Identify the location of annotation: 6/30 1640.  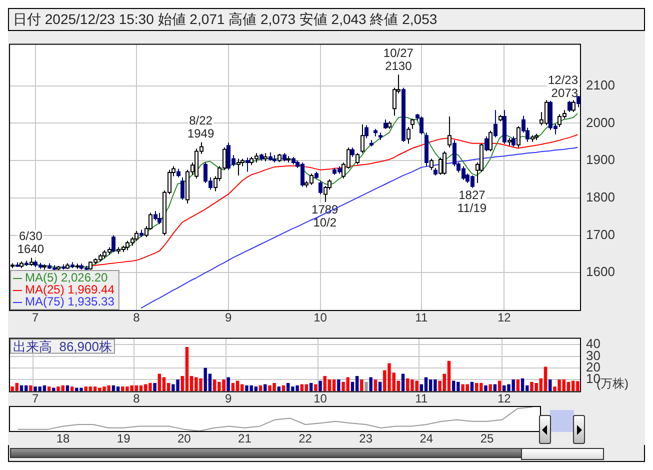
(30, 242).